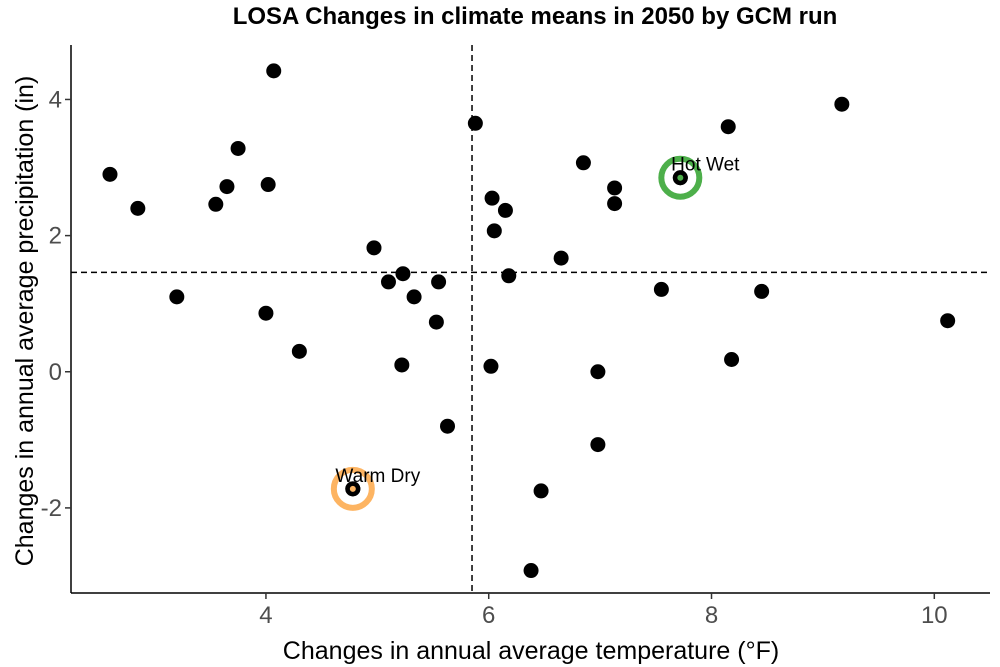 The height and width of the screenshot is (667, 1000). Describe the element at coordinates (55, 99) in the screenshot. I see `y-tick-label: 4` at that location.